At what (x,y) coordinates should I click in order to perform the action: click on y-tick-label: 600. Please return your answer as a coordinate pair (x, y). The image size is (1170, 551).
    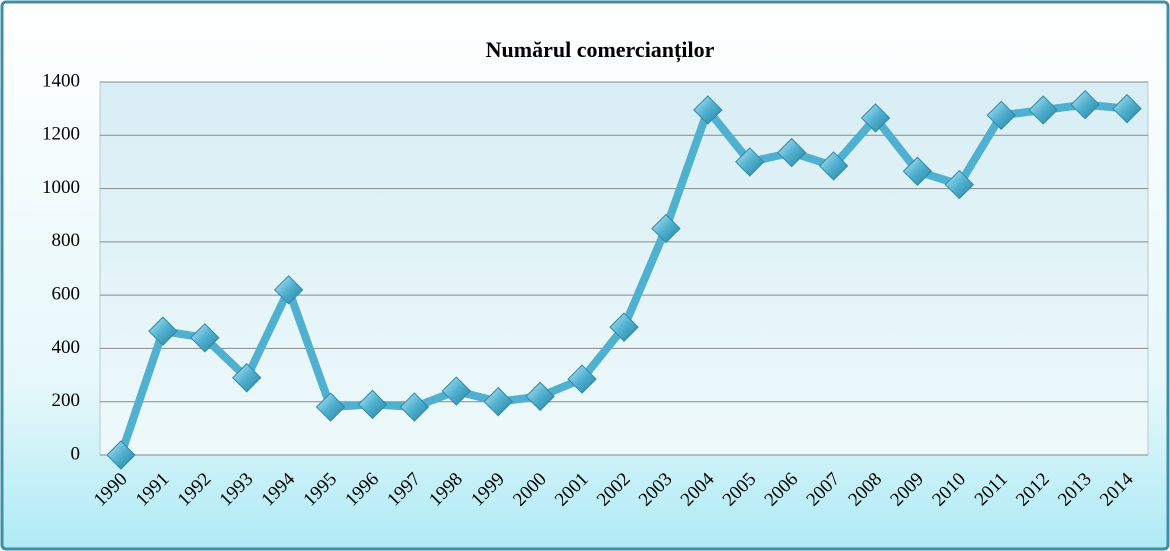
    Looking at the image, I should click on (66, 294).